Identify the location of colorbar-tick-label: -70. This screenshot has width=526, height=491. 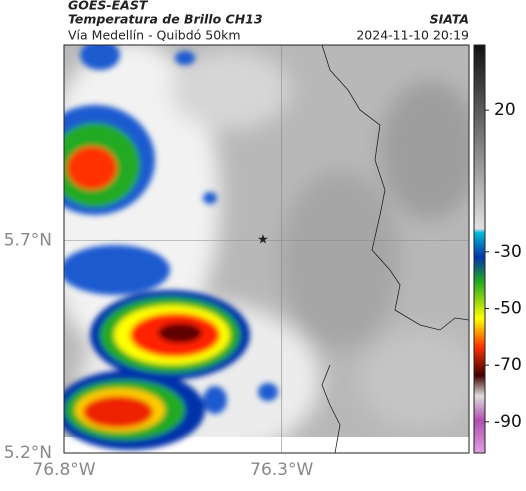
(508, 365).